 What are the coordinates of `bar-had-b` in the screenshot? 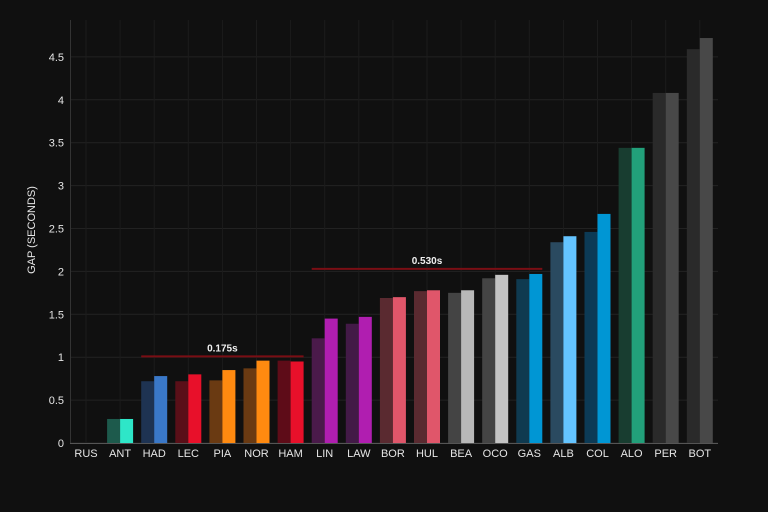 It's located at (161, 409).